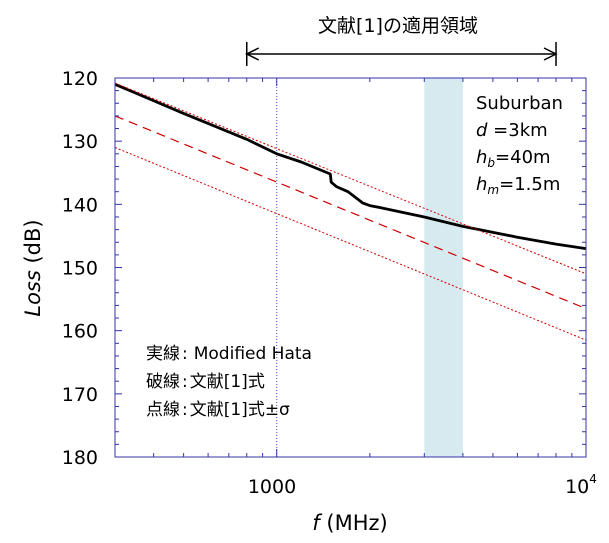  What do you see at coordinates (529, 184) in the screenshot?
I see `condition-hm-value: =1.5m` at bounding box center [529, 184].